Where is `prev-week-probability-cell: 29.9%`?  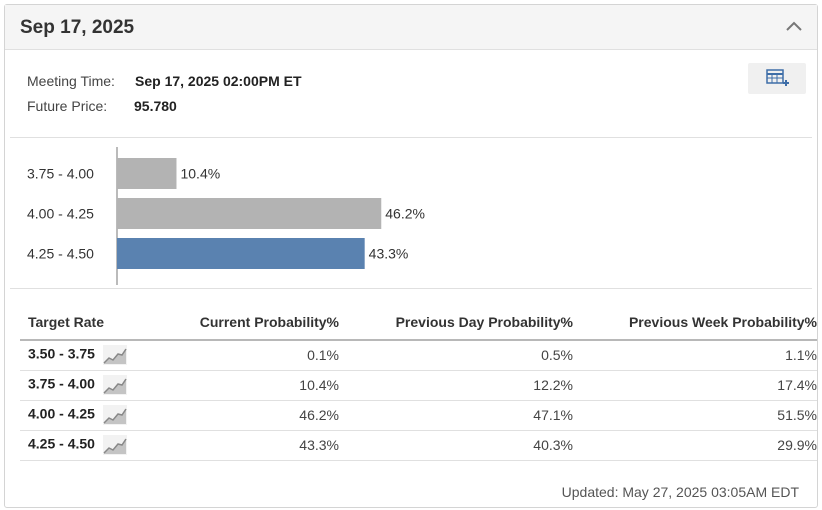
prev-week-probability-cell: 29.9% is located at coordinates (695, 445).